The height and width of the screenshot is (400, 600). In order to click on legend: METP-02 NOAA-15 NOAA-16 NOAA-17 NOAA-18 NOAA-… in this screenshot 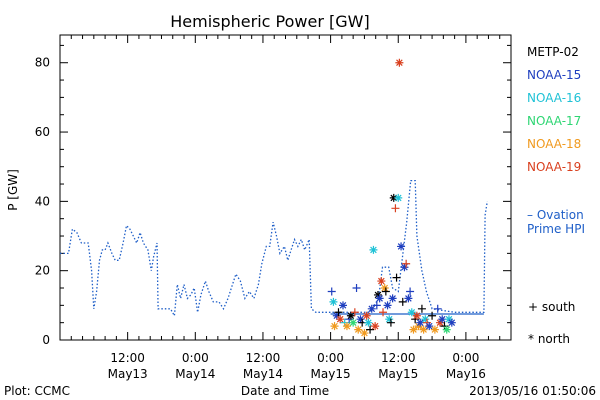, I will do `click(554, 109)`.